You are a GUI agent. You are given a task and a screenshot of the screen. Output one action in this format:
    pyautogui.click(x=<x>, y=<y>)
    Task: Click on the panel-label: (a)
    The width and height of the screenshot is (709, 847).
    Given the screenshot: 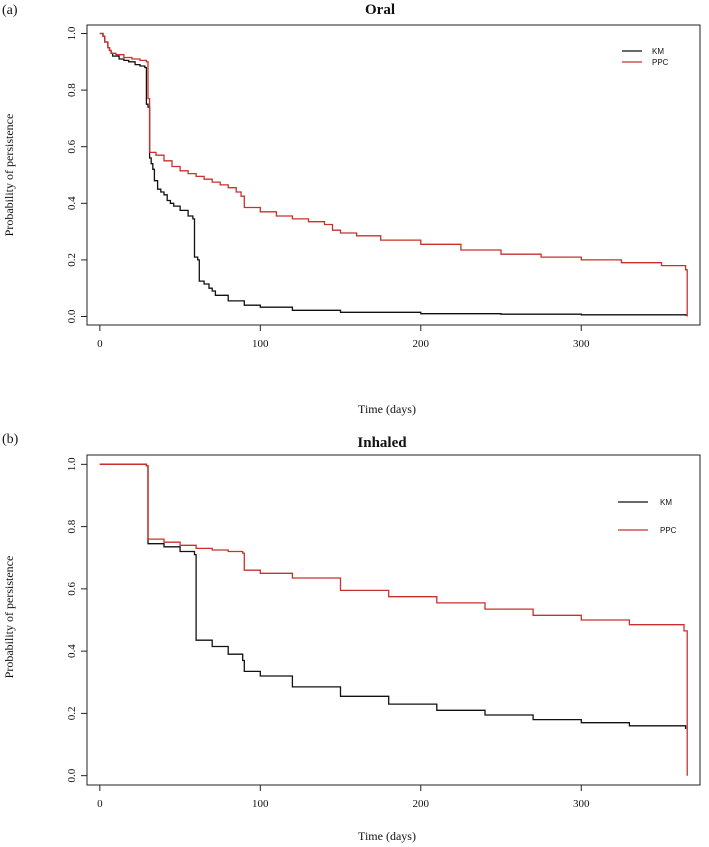 What is the action you would take?
    pyautogui.click(x=10, y=10)
    